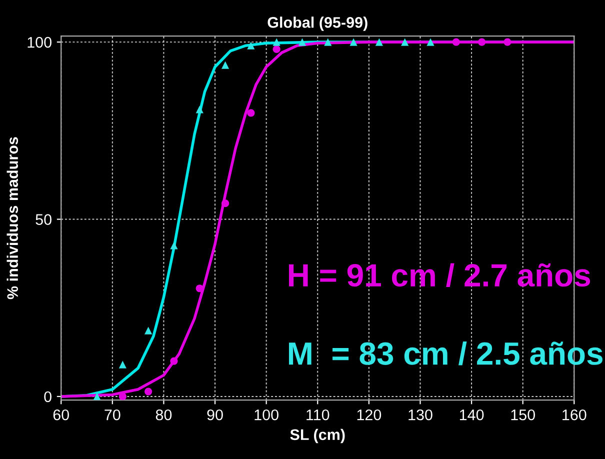  What do you see at coordinates (215, 414) in the screenshot?
I see `x-tick-label: 90` at bounding box center [215, 414].